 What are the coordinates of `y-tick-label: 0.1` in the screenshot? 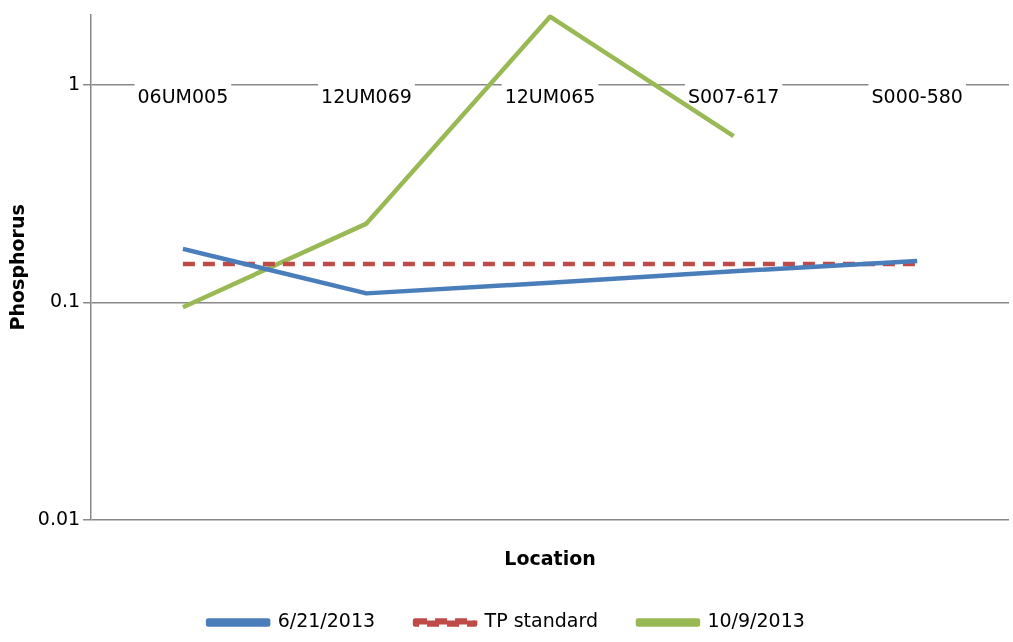 It's located at (65, 300).